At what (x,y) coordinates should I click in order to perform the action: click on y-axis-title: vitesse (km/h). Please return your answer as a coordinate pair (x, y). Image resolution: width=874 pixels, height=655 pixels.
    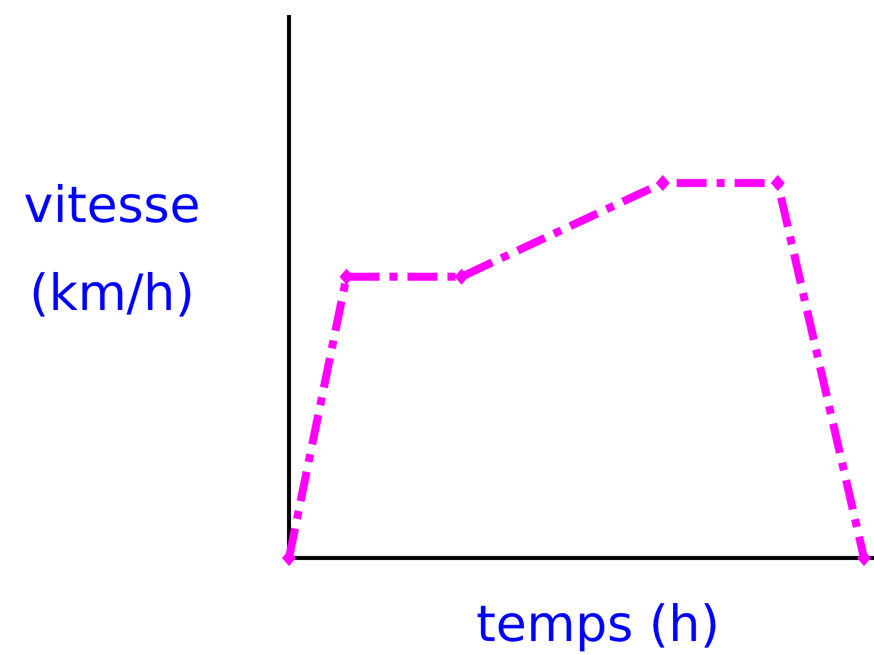
    Looking at the image, I should click on (112, 249).